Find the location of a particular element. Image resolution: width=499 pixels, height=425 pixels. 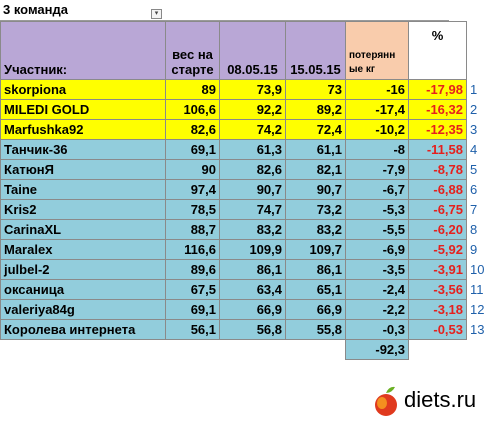

lost-kg-cell: -2,4 is located at coordinates (377, 289).